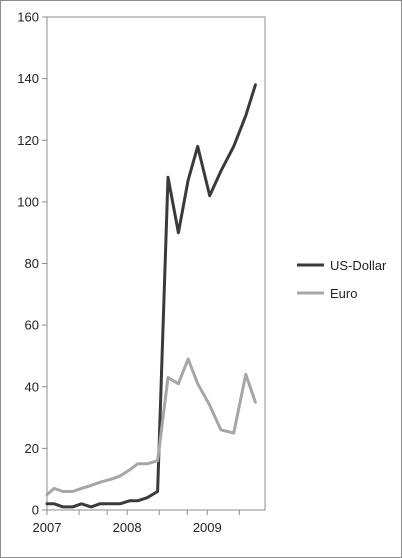 Image resolution: width=402 pixels, height=558 pixels. I want to click on y-tick-label: 80, so click(32, 263).